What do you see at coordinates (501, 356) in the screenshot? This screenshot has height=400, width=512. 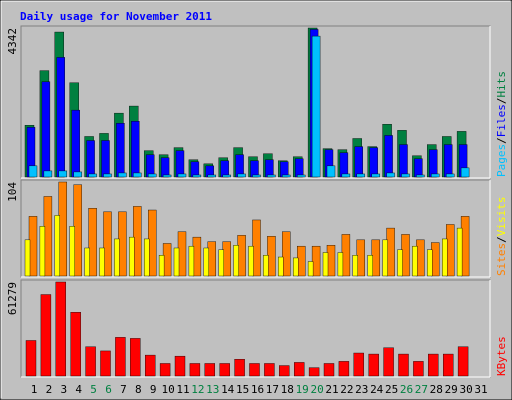 I see `legend-entry: KBytes` at bounding box center [501, 356].